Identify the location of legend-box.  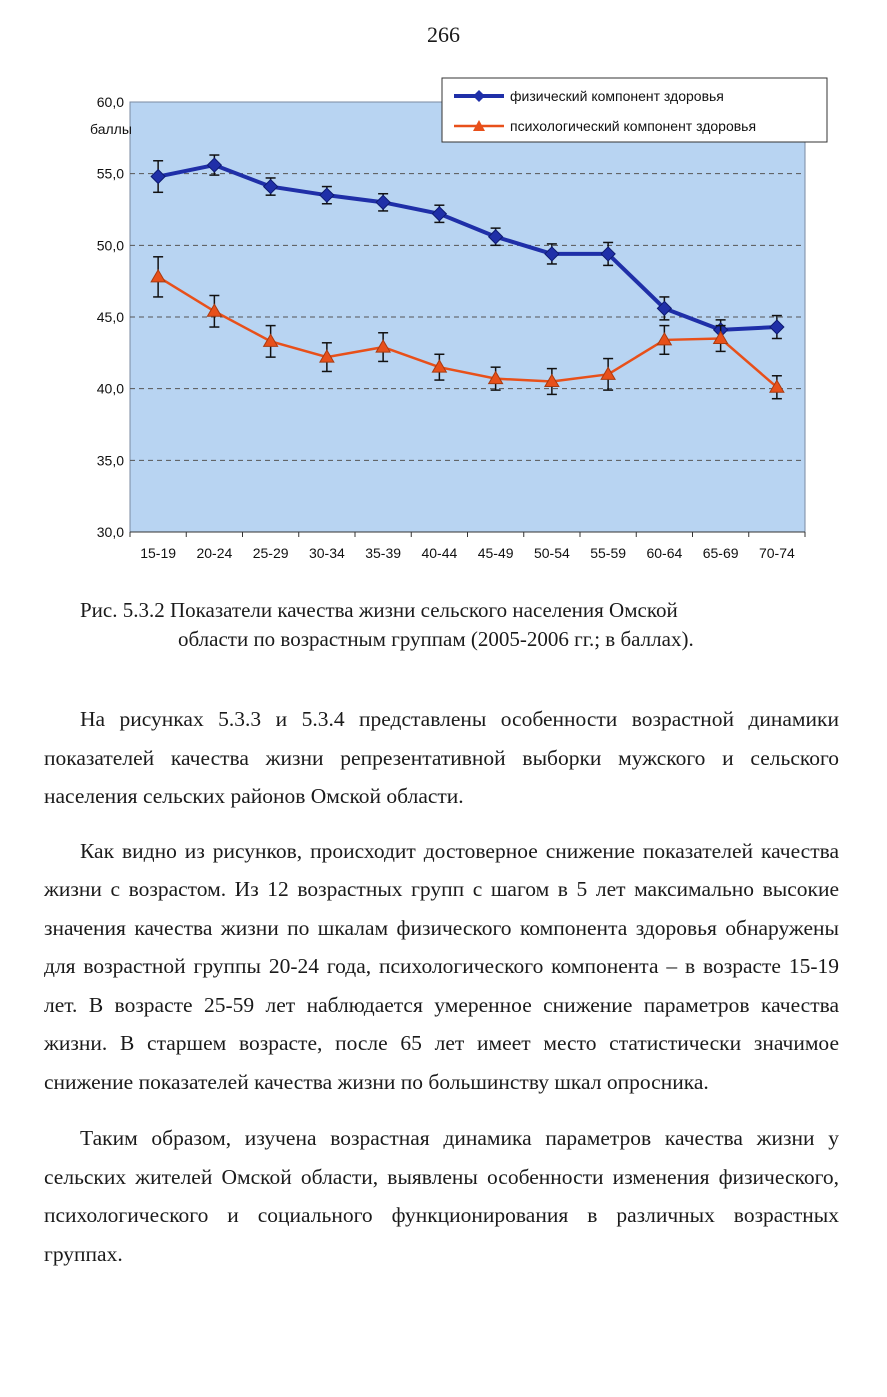
(634, 110).